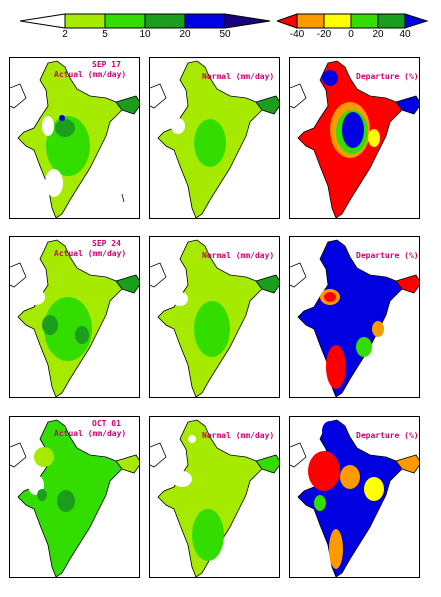 The height and width of the screenshot is (597, 441). Describe the element at coordinates (287, 21) in the screenshot. I see `departure-colorbar-low-arrow` at that location.